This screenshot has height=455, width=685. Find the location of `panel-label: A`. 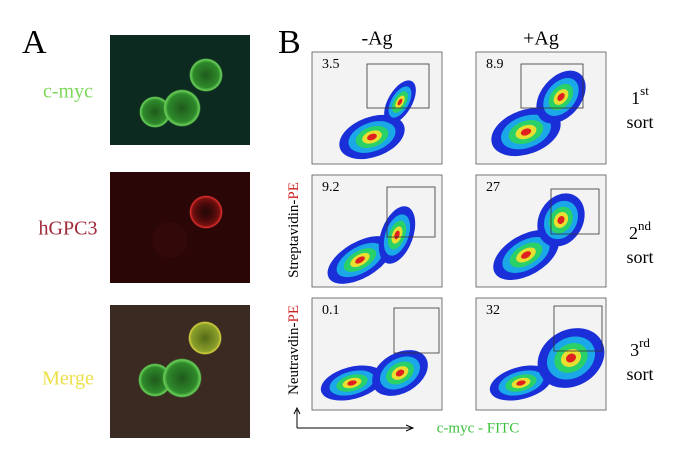

panel-label: A is located at coordinates (34, 42).